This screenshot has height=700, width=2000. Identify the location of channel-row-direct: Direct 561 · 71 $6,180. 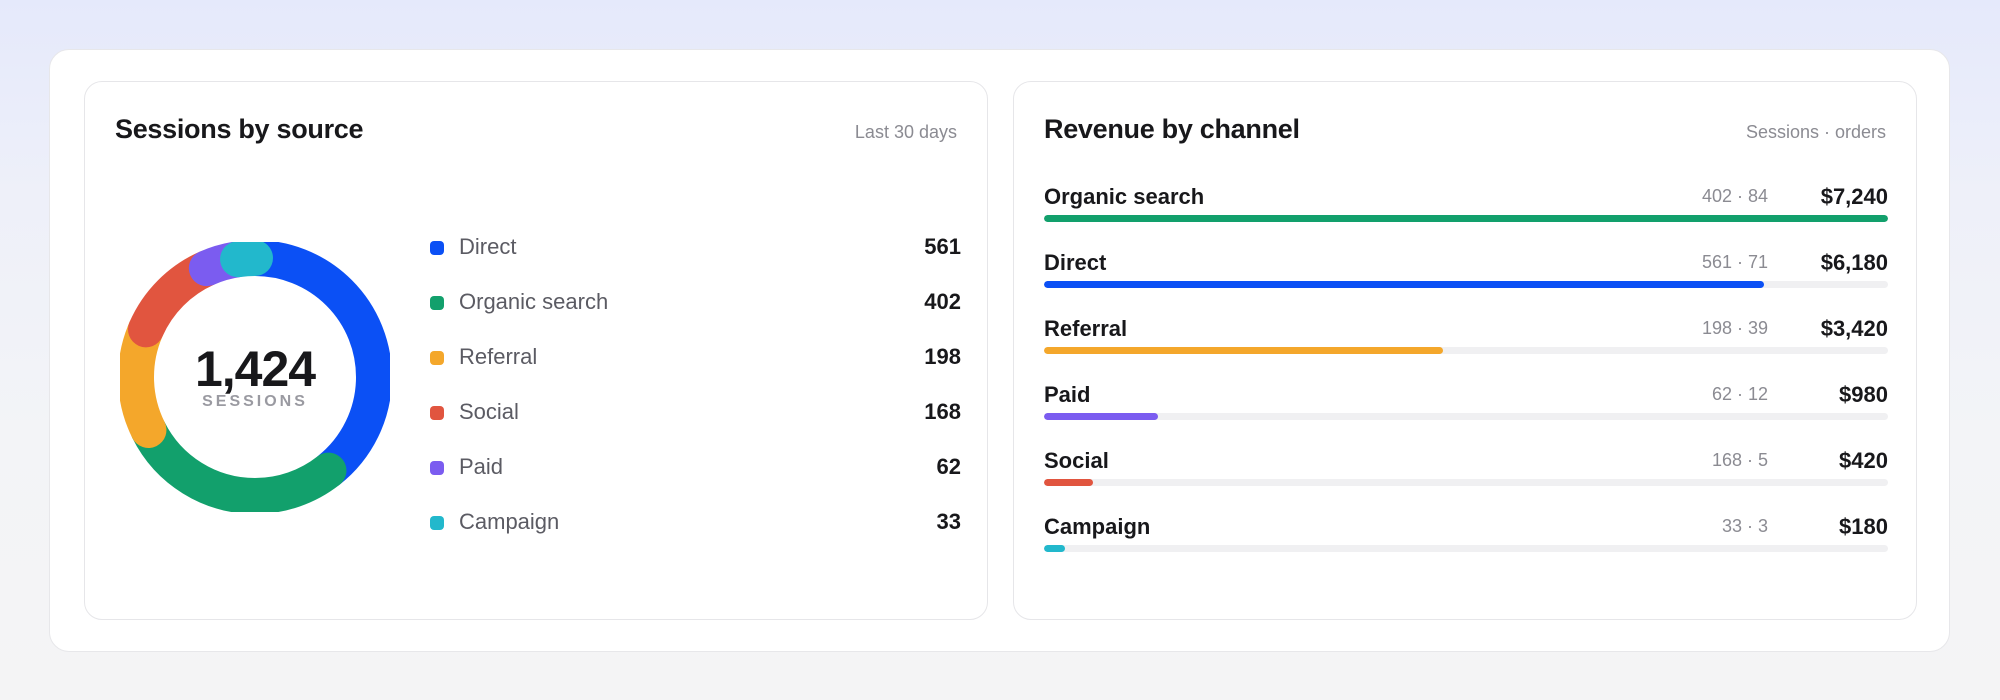
(1466, 279).